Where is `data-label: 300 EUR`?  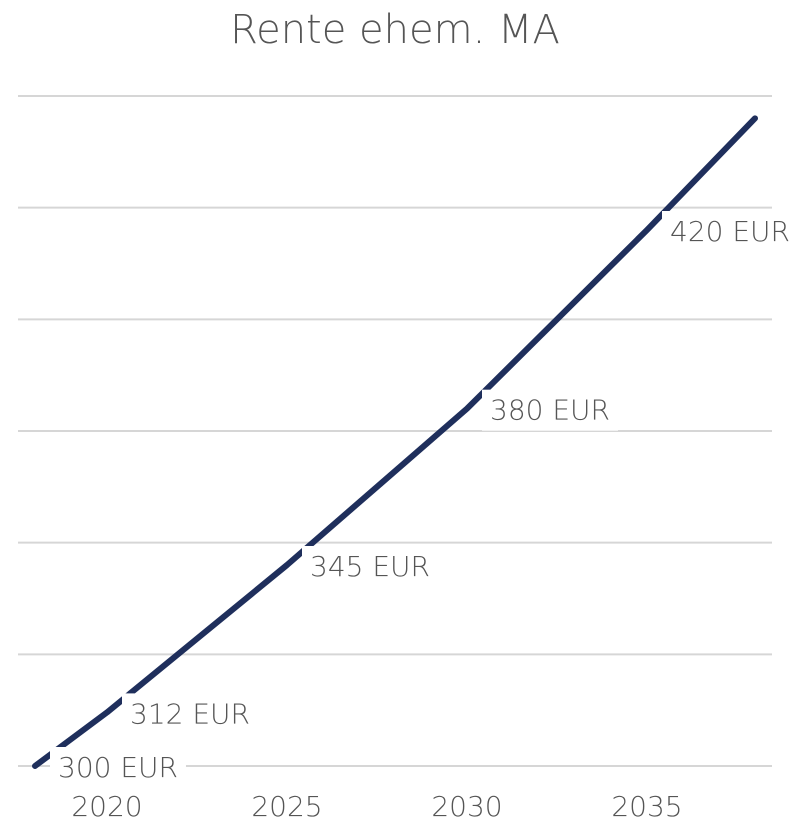 data-label: 300 EUR is located at coordinates (118, 767).